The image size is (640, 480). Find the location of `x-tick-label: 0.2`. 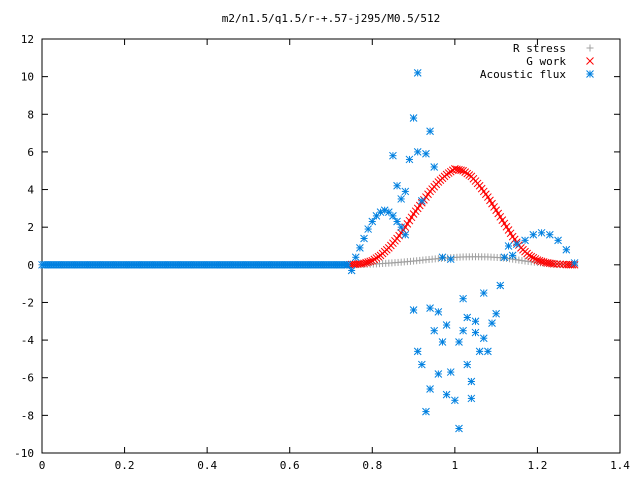

x-tick-label: 0.2 is located at coordinates (125, 465).